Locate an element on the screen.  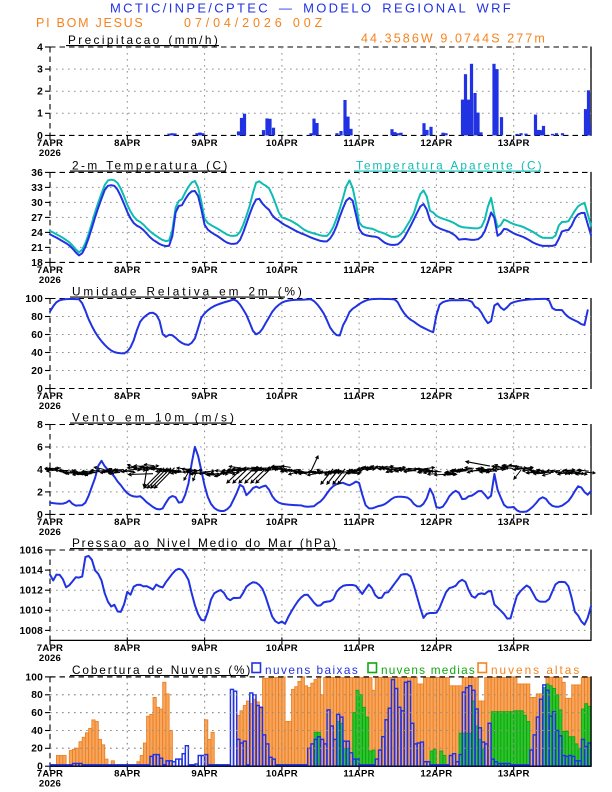
svg-text: 1 is located at coordinates (40, 114).